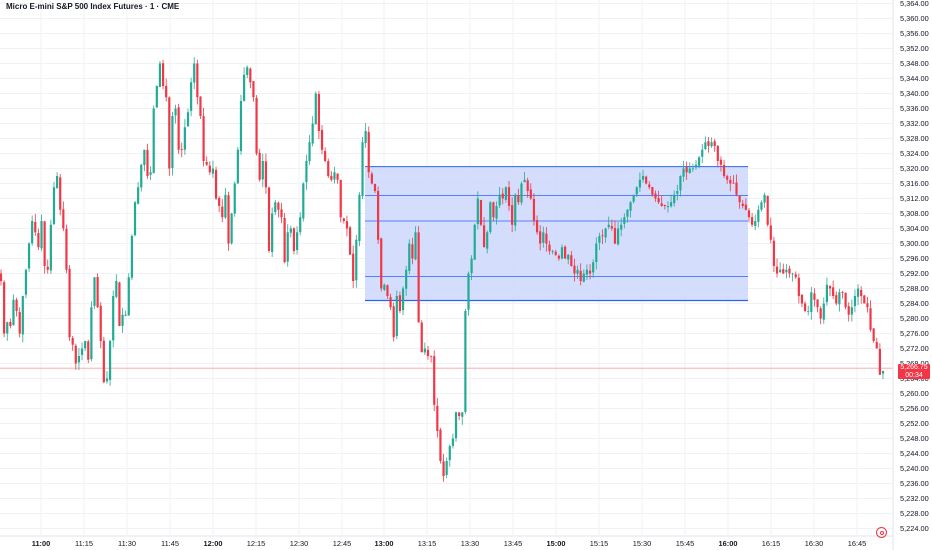 Image resolution: width=932 pixels, height=550 pixels. Describe the element at coordinates (814, 543) in the screenshot. I see `x-tick-label: 16:30` at that location.